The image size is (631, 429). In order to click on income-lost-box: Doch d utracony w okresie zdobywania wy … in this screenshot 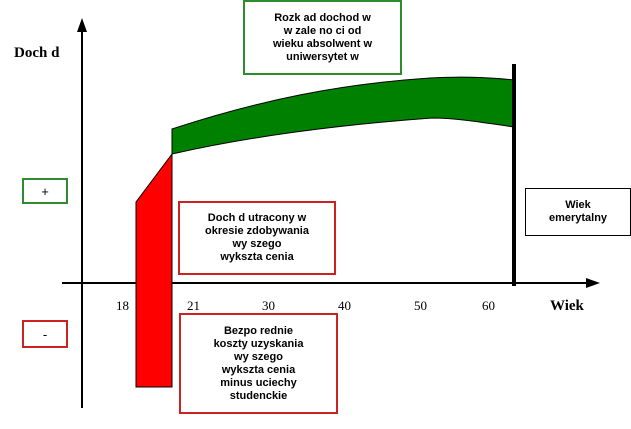, I will do `click(257, 238)`.